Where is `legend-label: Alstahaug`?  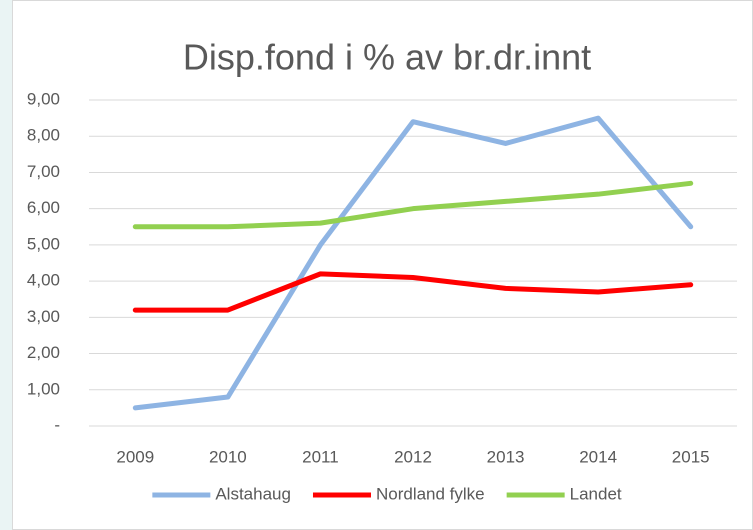 legend-label: Alstahaug is located at coordinates (253, 493).